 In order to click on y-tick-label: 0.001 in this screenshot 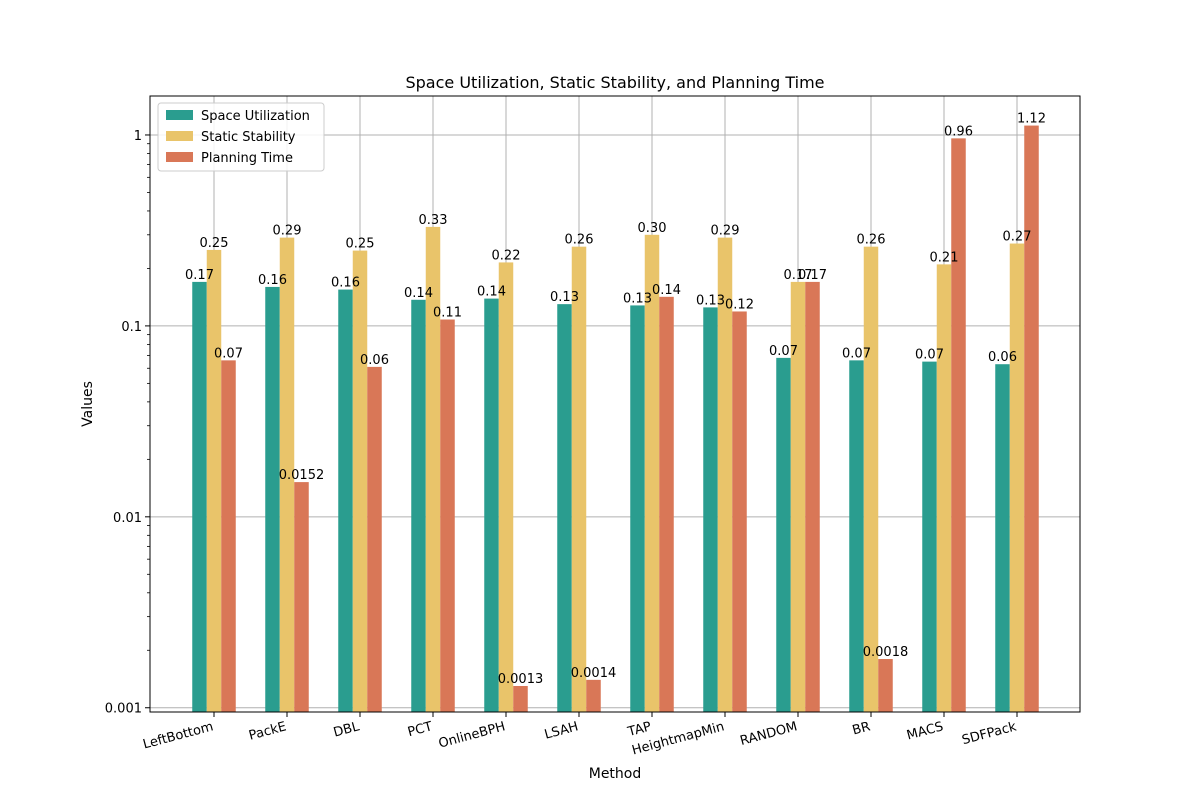, I will do `click(123, 709)`.